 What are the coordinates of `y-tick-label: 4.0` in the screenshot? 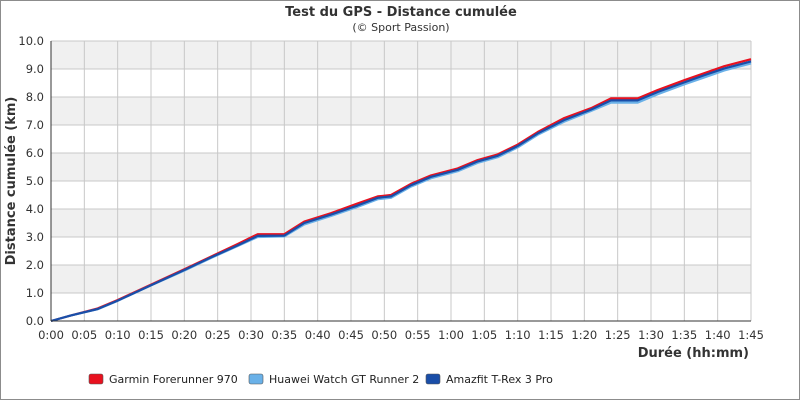 It's located at (35, 209).